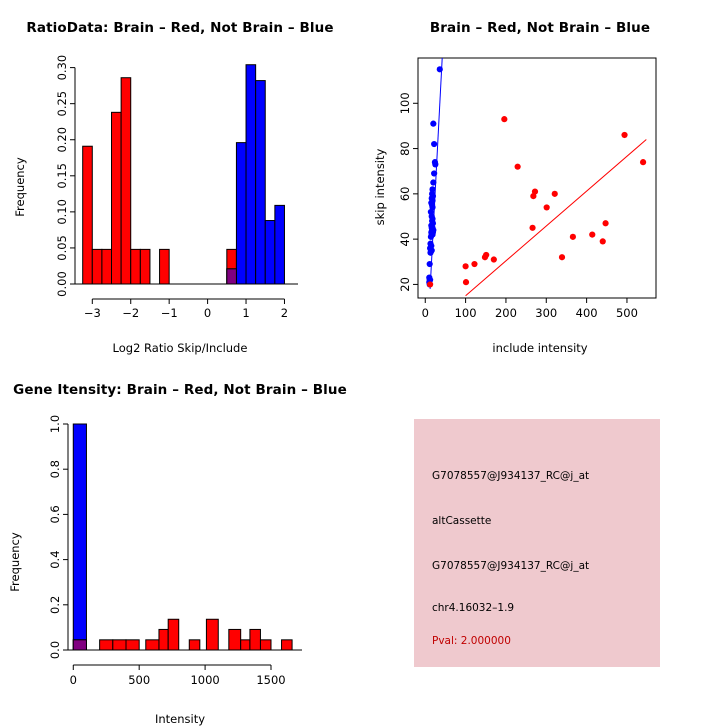  What do you see at coordinates (270, 680) in the screenshot?
I see `x-axis-tick-label: 1500` at bounding box center [270, 680].